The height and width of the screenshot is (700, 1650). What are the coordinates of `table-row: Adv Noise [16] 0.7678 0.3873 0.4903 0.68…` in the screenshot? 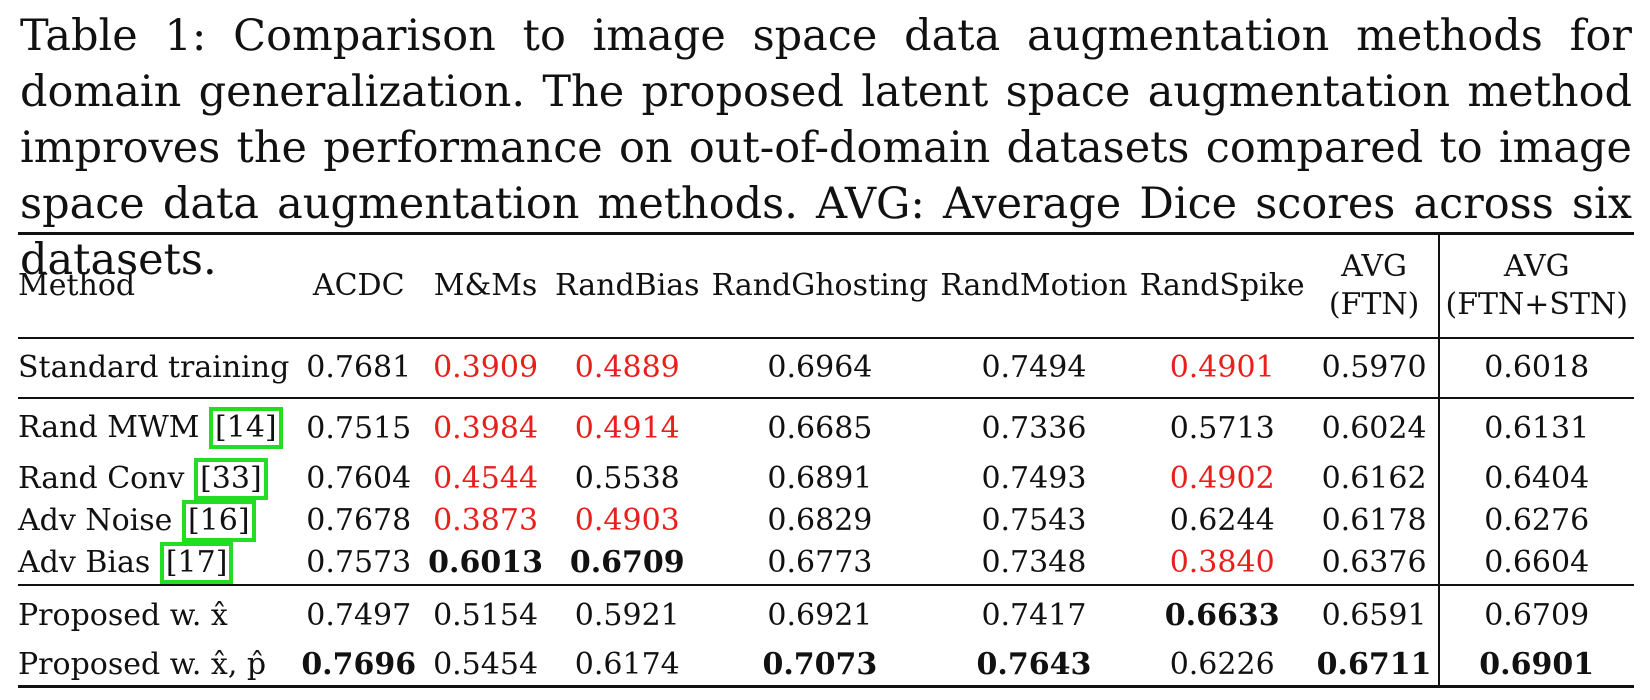 It's located at (826, 520).